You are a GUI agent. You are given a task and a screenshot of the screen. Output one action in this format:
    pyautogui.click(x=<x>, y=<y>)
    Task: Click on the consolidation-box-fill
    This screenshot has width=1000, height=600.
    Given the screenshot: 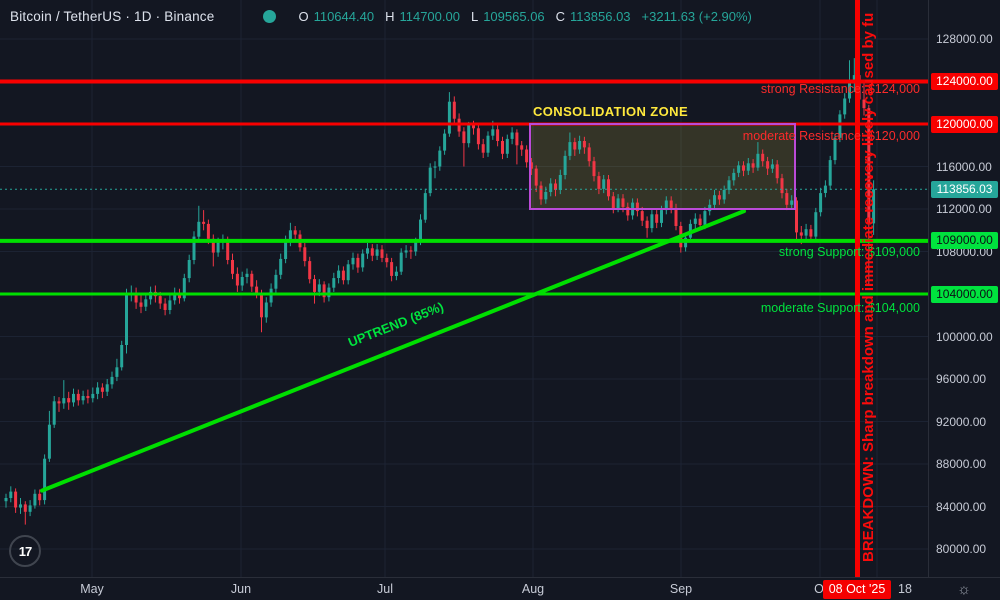 What is the action you would take?
    pyautogui.click(x=662, y=166)
    